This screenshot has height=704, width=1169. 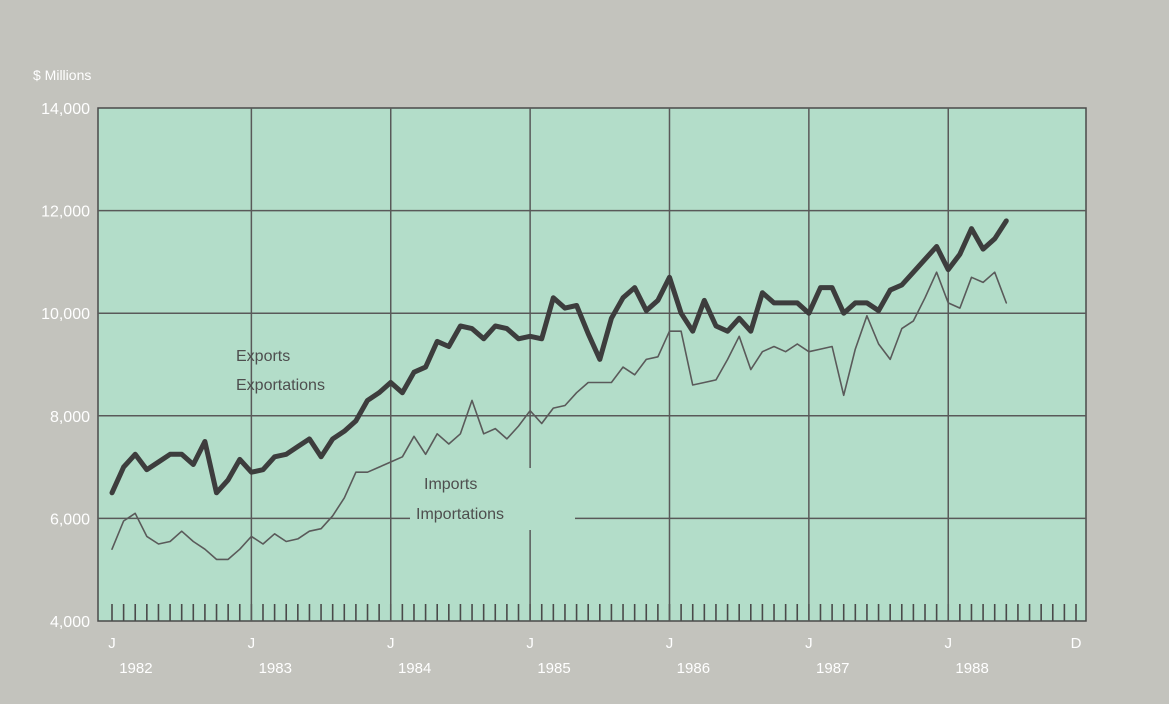 What do you see at coordinates (460, 514) in the screenshot?
I see `importations-label: Importations` at bounding box center [460, 514].